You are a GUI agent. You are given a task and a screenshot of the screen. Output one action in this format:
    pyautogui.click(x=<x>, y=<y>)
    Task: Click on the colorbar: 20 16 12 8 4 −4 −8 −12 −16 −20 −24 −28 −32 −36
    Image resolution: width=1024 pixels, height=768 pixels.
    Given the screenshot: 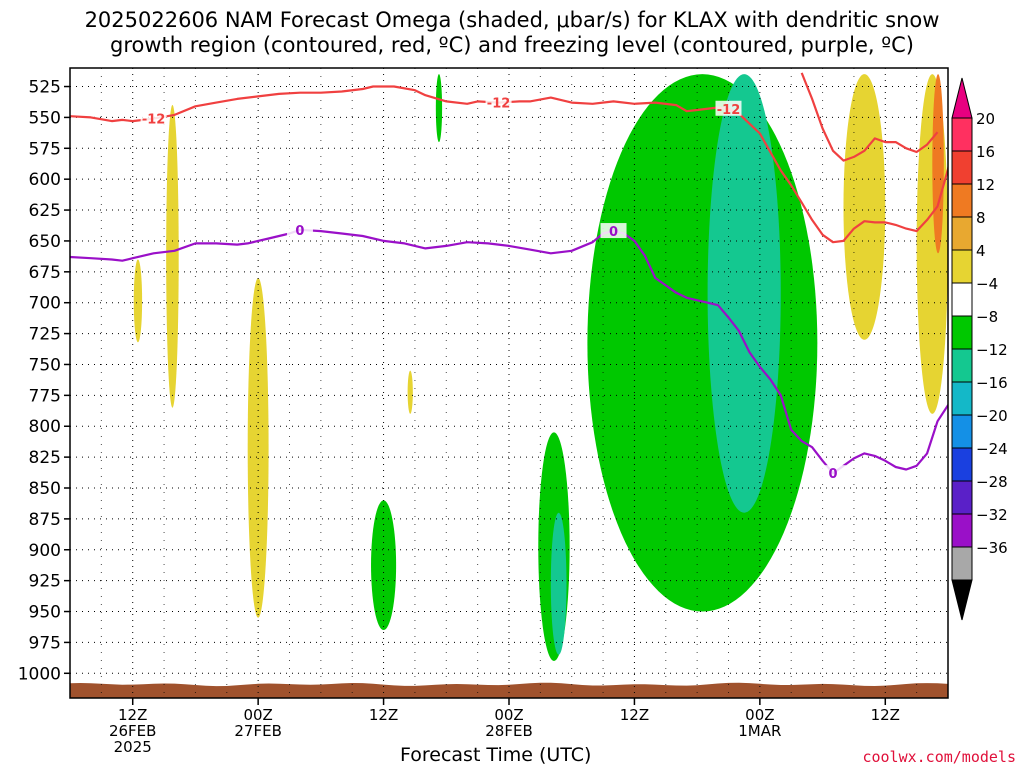 What is the action you would take?
    pyautogui.click(x=979, y=349)
    